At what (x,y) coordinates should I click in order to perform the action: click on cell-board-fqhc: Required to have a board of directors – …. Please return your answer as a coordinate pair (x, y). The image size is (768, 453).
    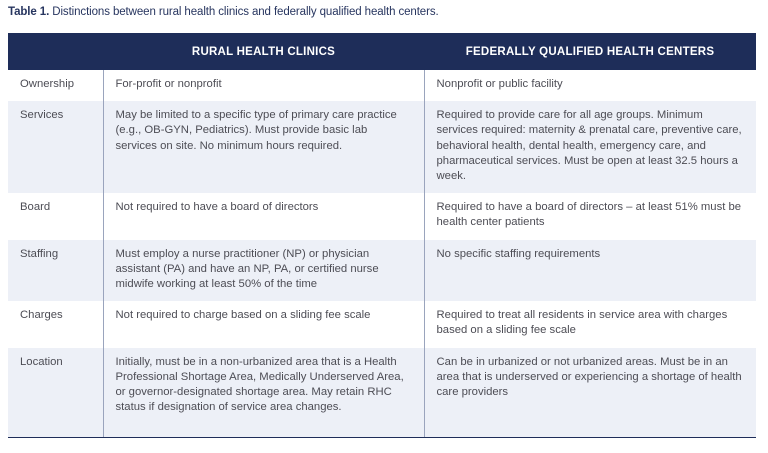
    Looking at the image, I should click on (590, 216).